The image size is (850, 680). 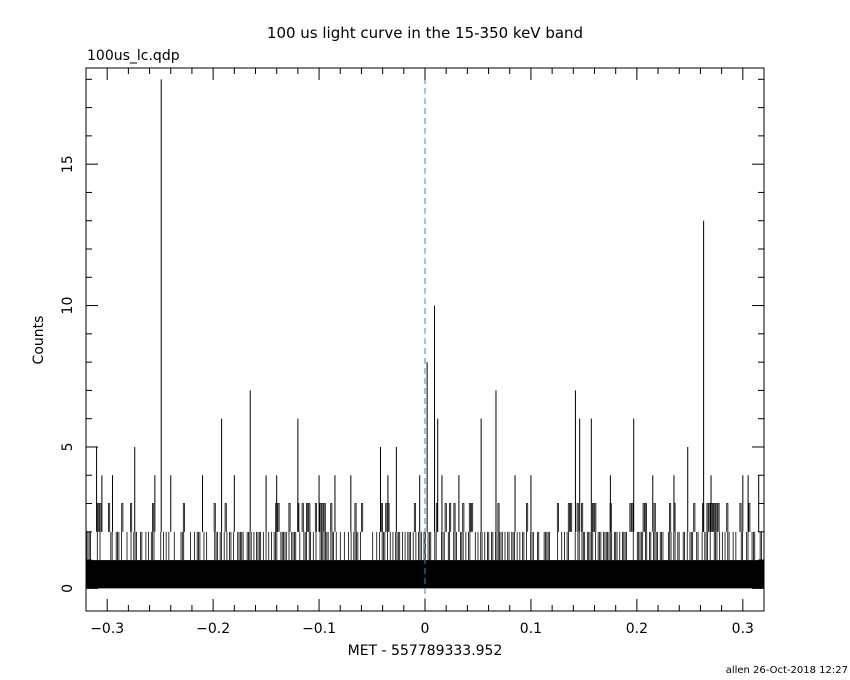 I want to click on y-tick-label: 10, so click(x=68, y=306).